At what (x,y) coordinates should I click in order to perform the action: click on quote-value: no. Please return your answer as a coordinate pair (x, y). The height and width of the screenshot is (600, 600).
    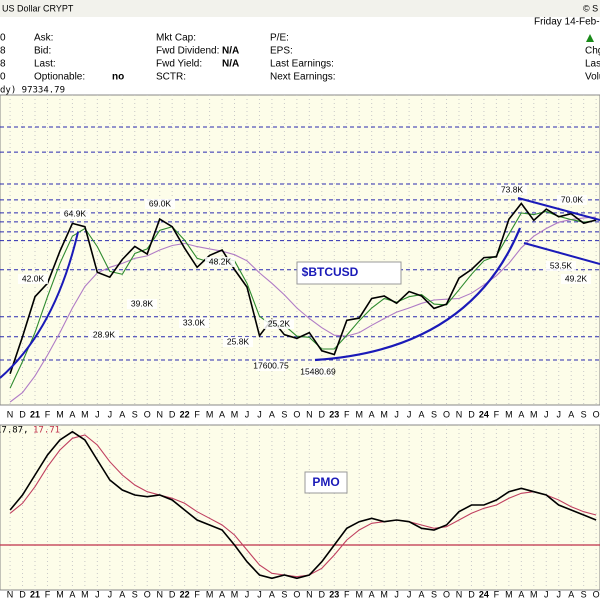
    Looking at the image, I should click on (118, 77).